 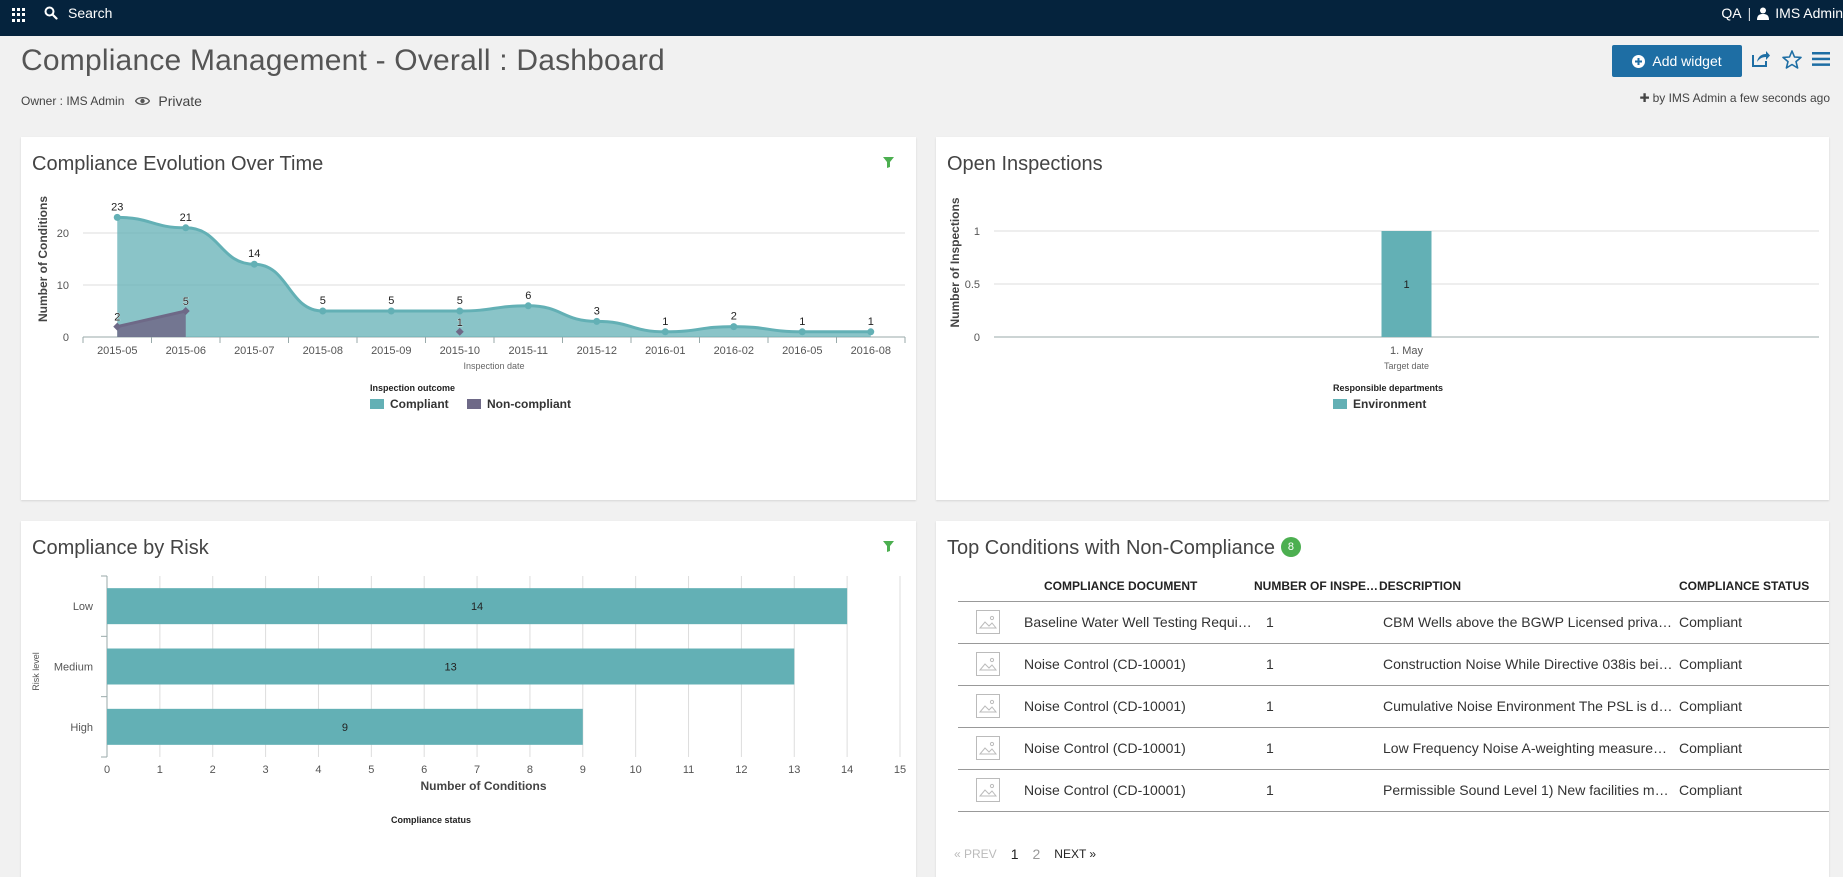 I want to click on y-tick-label: Low, so click(x=83, y=607).